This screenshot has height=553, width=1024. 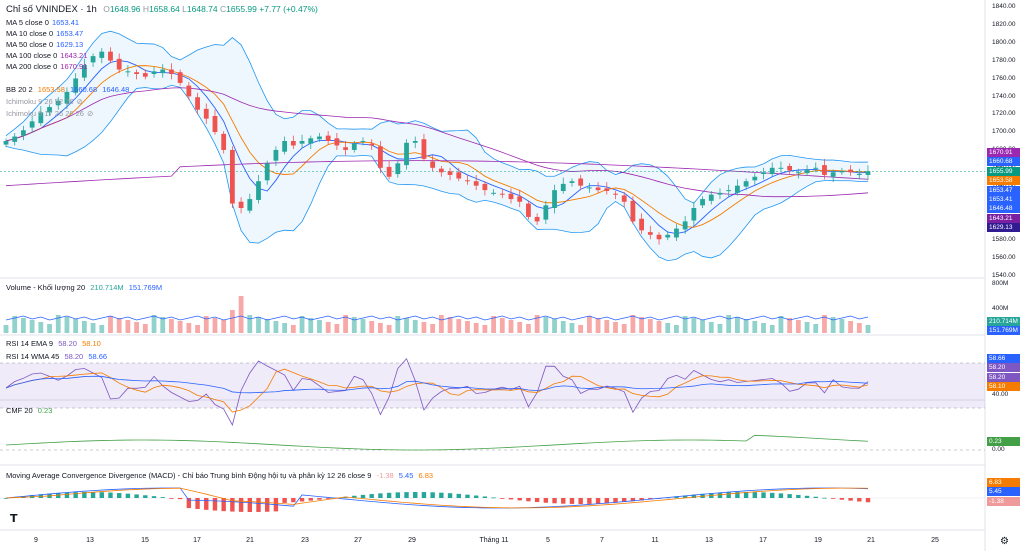 What do you see at coordinates (46, 101) in the screenshot?
I see `ichimoku-legend-1: Ichimoku 9 26 52 26 ⊘` at bounding box center [46, 101].